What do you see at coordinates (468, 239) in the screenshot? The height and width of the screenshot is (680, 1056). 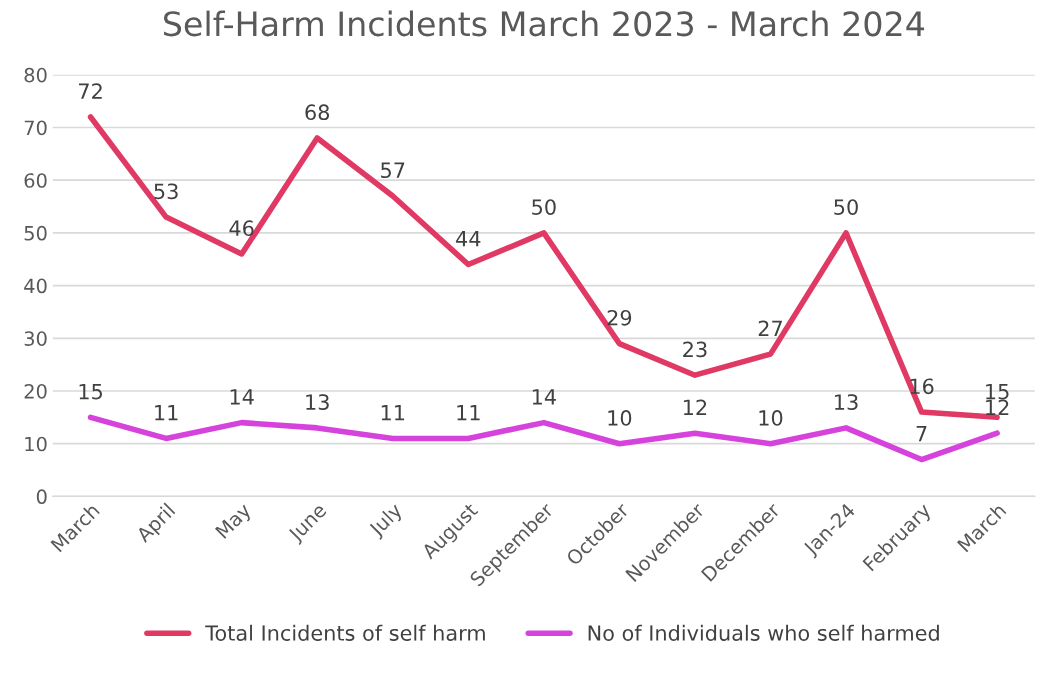 I see `data-label: 44` at bounding box center [468, 239].